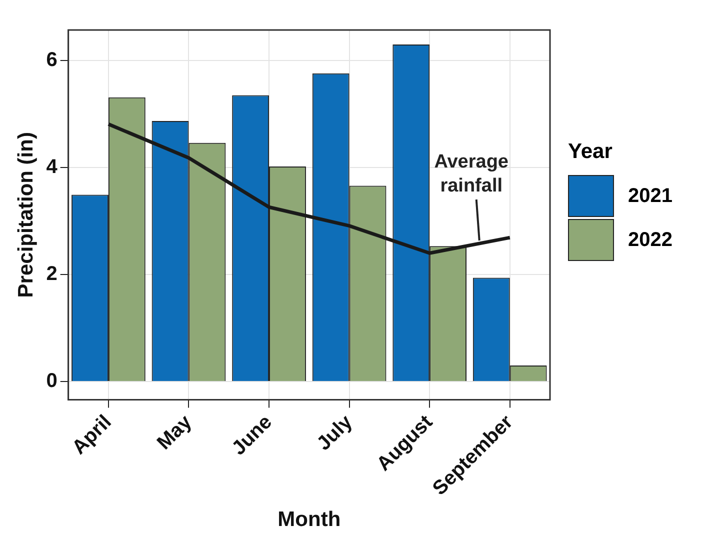 Image resolution: width=702 pixels, height=537 pixels. I want to click on y-tick-label: 2, so click(52, 274).